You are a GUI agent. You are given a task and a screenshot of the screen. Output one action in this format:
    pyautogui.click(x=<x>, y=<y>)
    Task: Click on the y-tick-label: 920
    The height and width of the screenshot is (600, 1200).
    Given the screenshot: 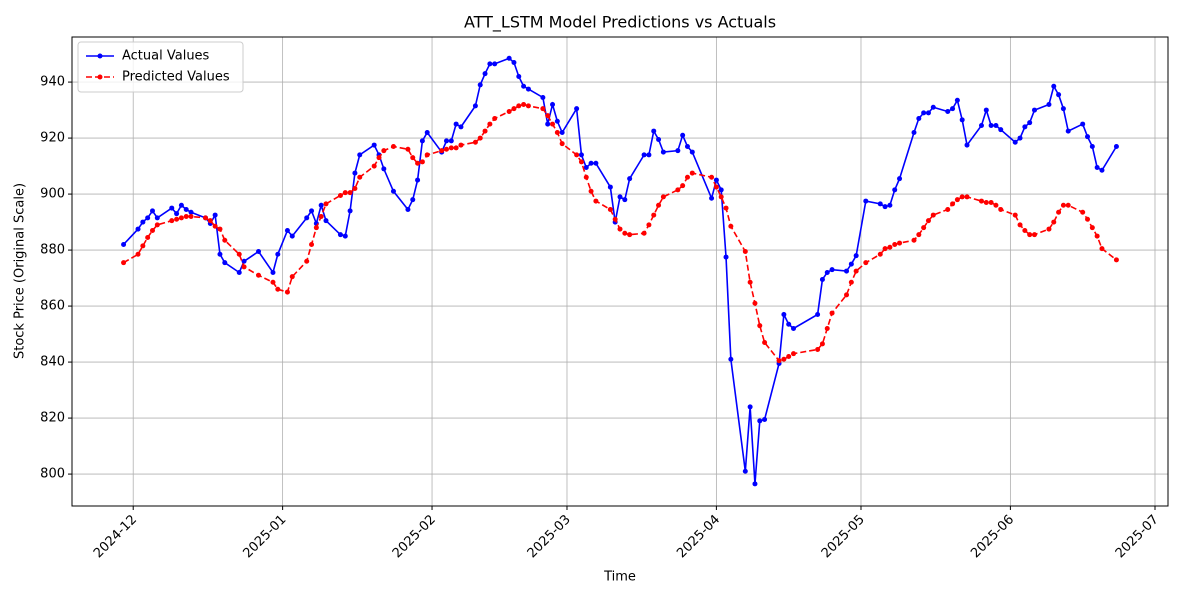 What is the action you would take?
    pyautogui.click(x=52, y=138)
    